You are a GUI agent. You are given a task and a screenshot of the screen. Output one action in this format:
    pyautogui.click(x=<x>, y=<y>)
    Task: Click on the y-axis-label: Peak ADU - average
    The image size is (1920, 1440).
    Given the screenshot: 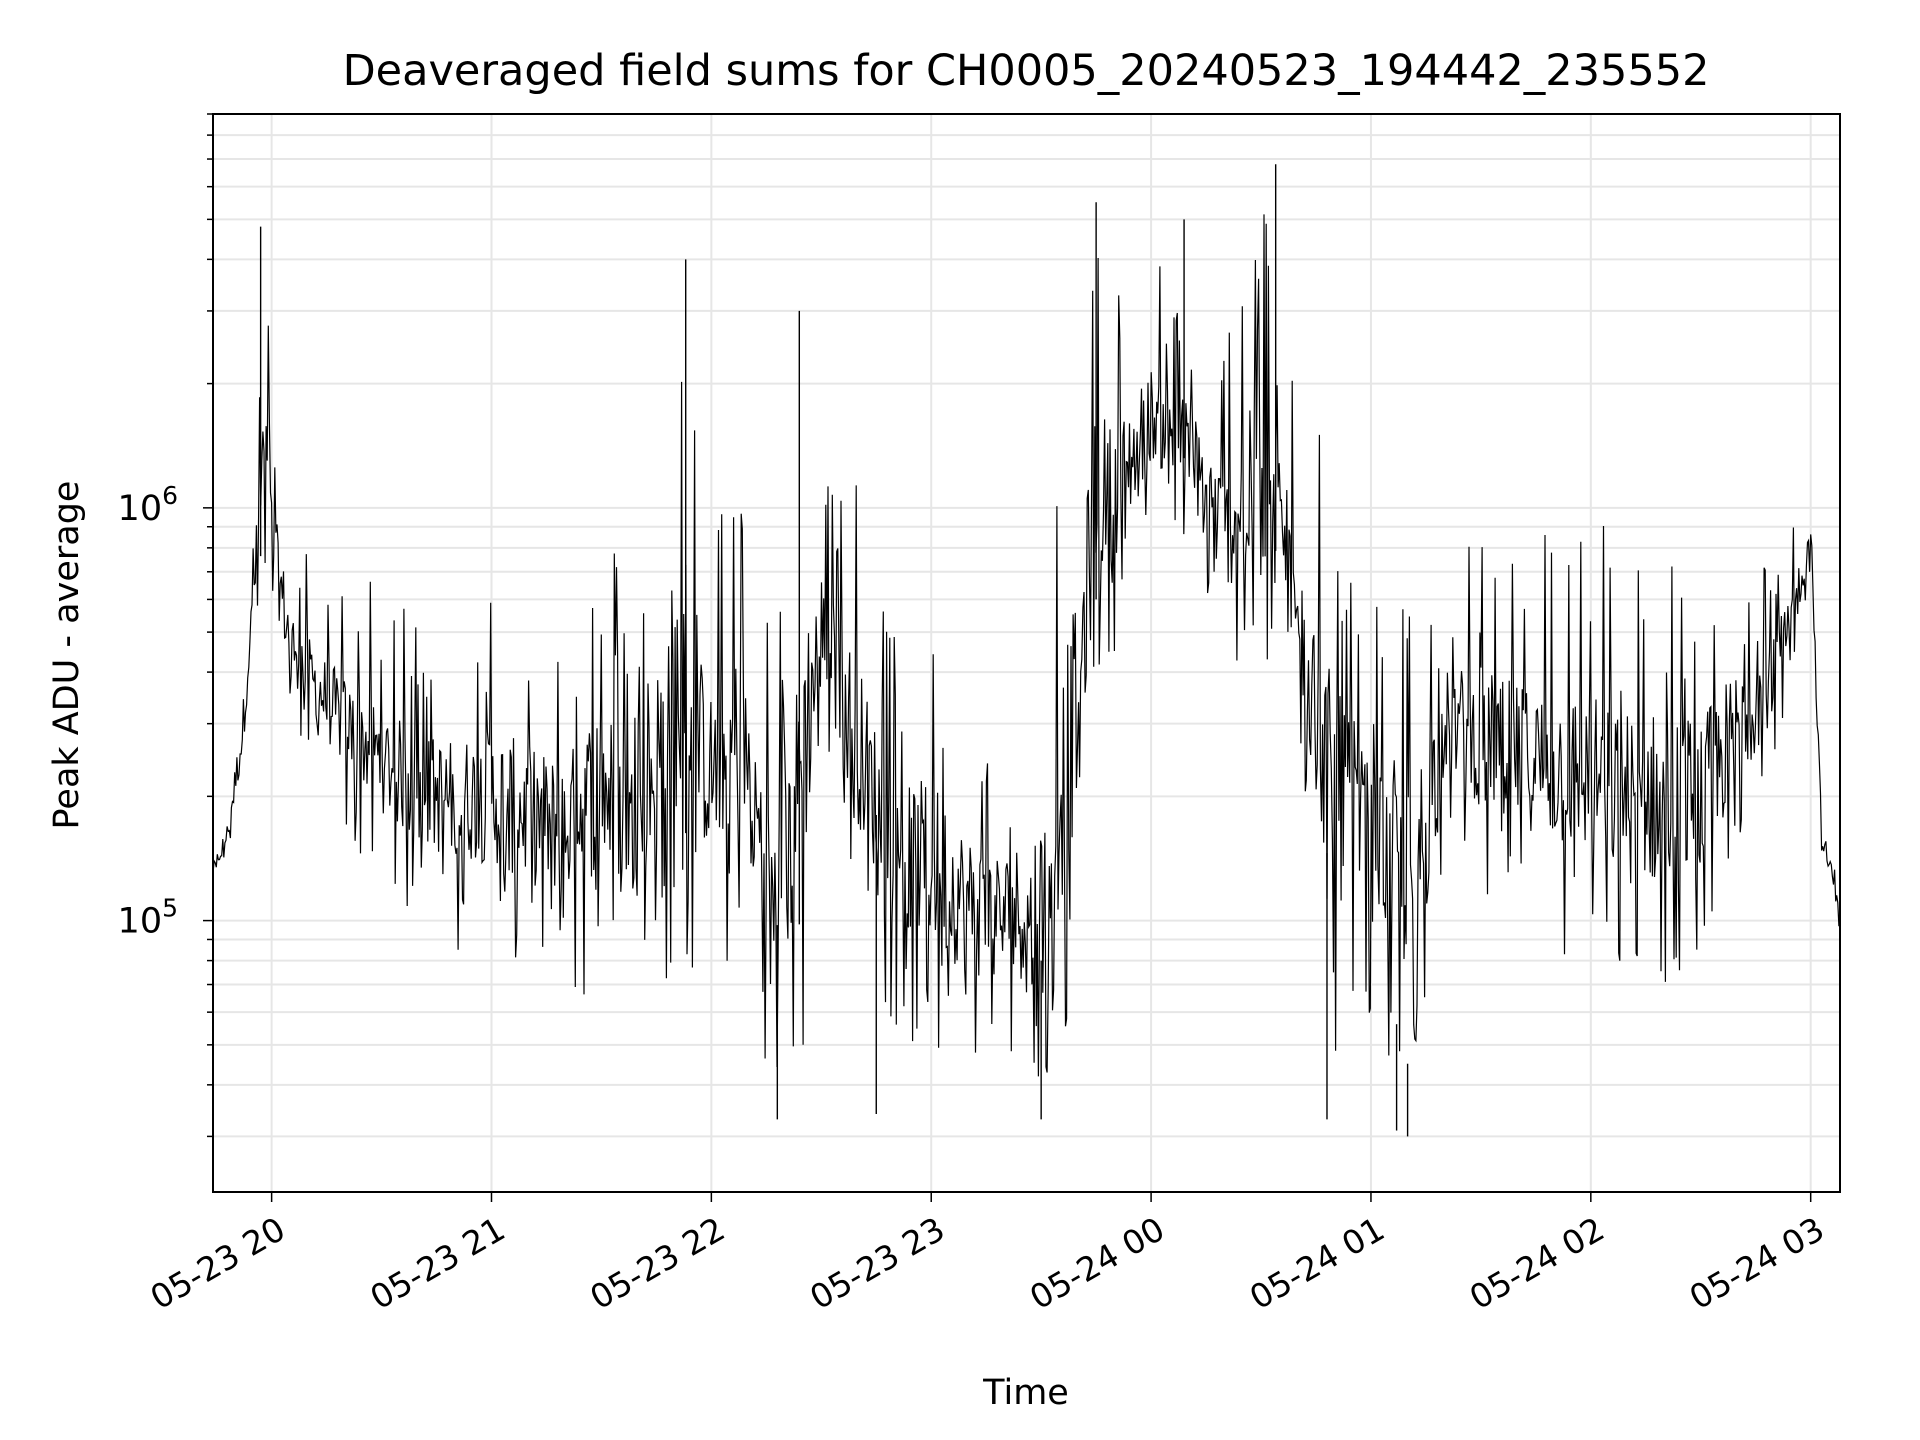 What is the action you would take?
    pyautogui.click(x=67, y=655)
    